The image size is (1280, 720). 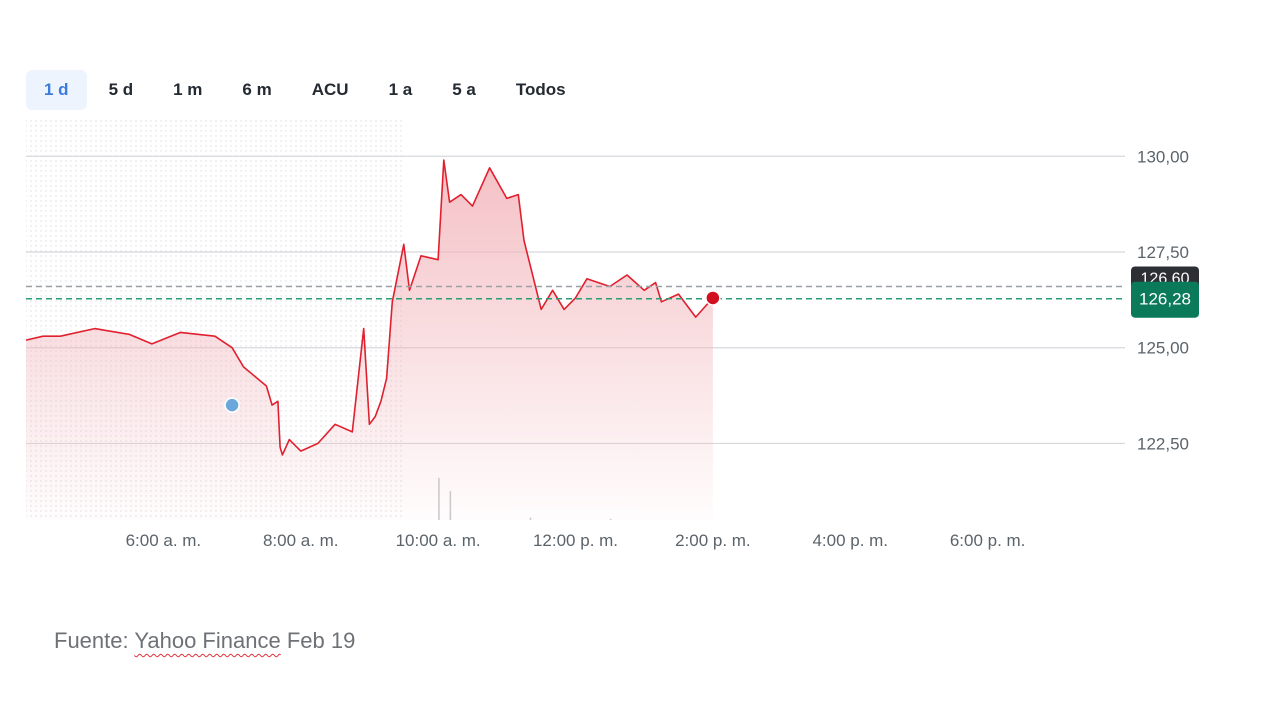 What do you see at coordinates (713, 540) in the screenshot?
I see `x-tick-label: 2:00 p. m.` at bounding box center [713, 540].